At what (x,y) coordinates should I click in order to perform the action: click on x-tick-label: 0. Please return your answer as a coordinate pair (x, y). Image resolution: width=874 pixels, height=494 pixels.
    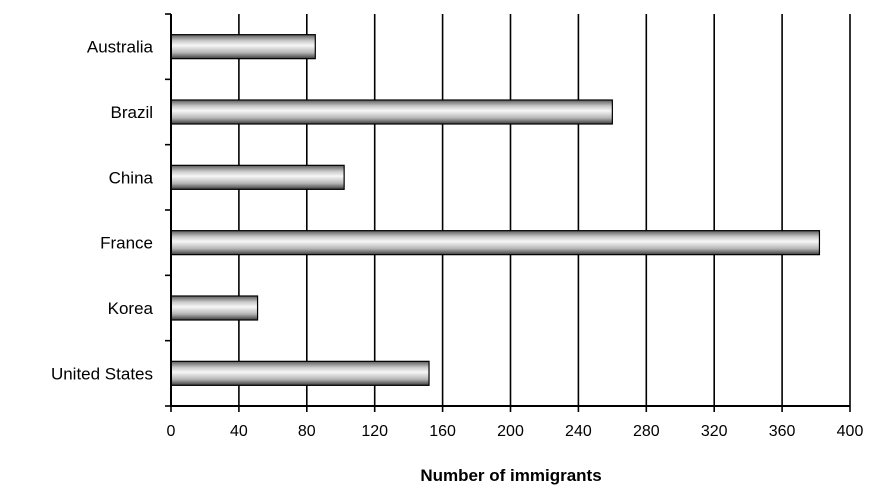
    Looking at the image, I should click on (171, 431).